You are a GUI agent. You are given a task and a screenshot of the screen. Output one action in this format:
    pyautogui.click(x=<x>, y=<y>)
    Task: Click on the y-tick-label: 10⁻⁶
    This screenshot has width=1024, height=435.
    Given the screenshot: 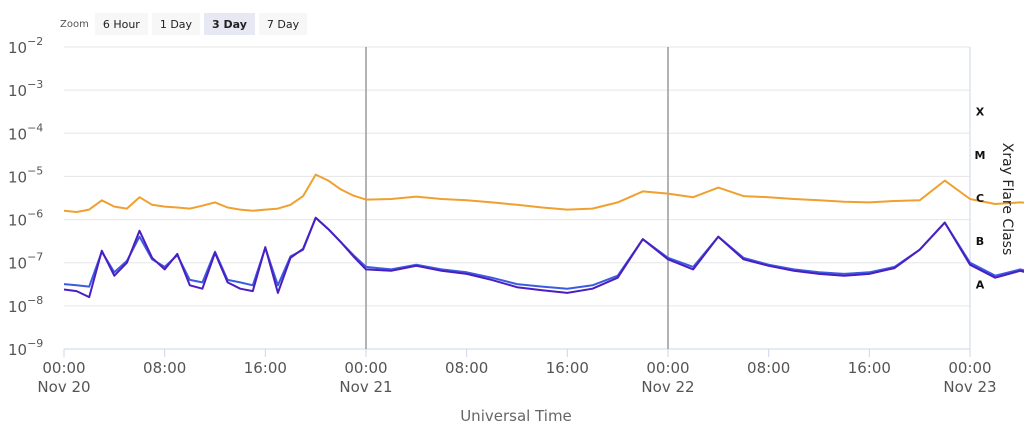 What is the action you would take?
    pyautogui.click(x=25, y=219)
    